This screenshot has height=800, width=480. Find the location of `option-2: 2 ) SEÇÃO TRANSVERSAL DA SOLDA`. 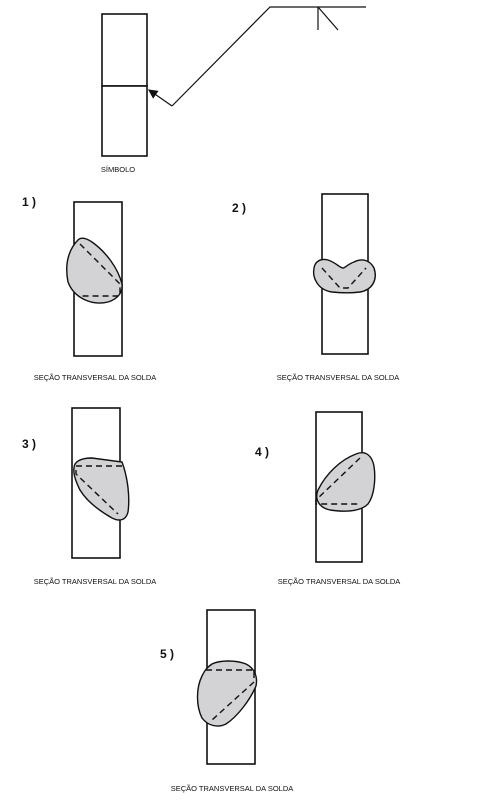

option-2: 2 ) SEÇÃO TRANSVERSAL DA SOLDA is located at coordinates (316, 287).